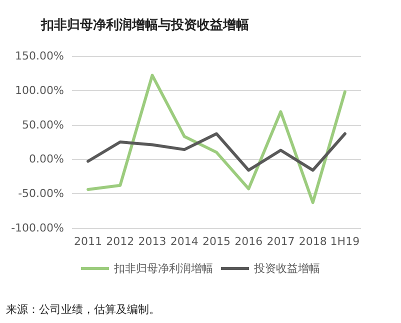  I want to click on line-series, so click(216, 152).